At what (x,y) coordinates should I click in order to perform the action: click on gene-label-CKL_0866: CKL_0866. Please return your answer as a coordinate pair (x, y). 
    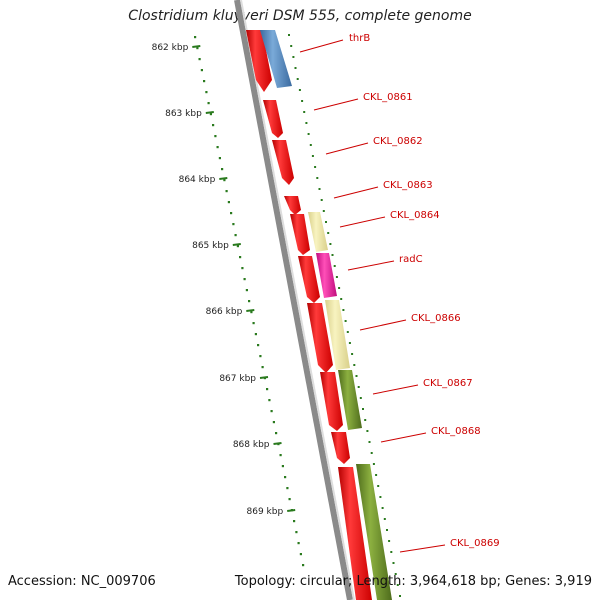
    Looking at the image, I should click on (436, 318).